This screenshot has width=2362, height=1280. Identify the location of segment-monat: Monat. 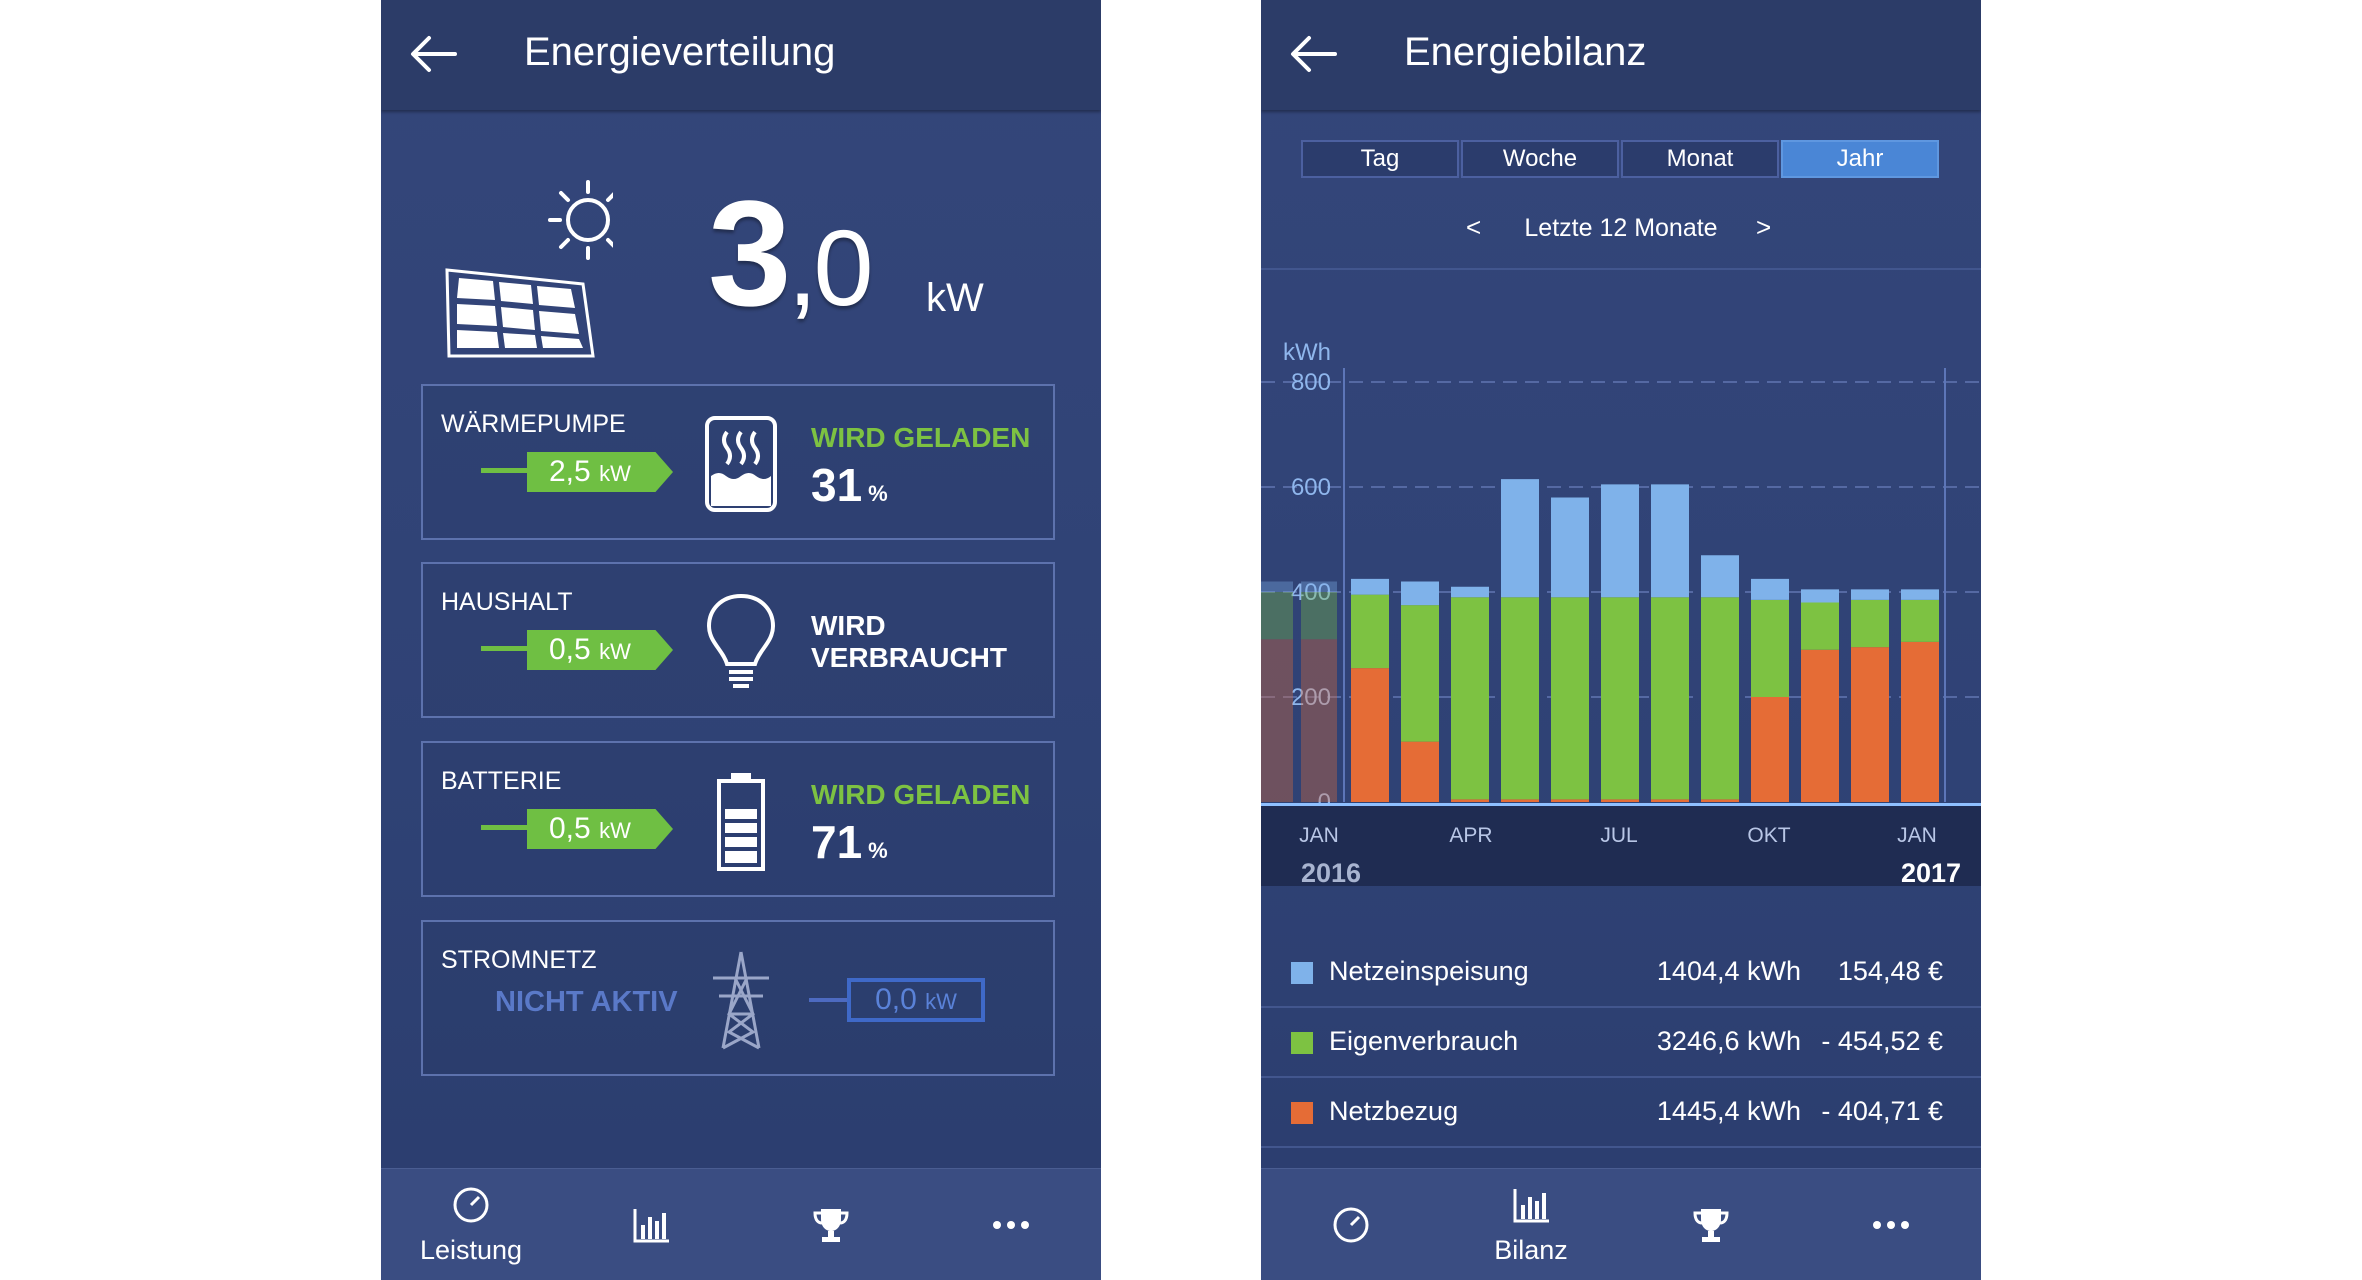
(1700, 159).